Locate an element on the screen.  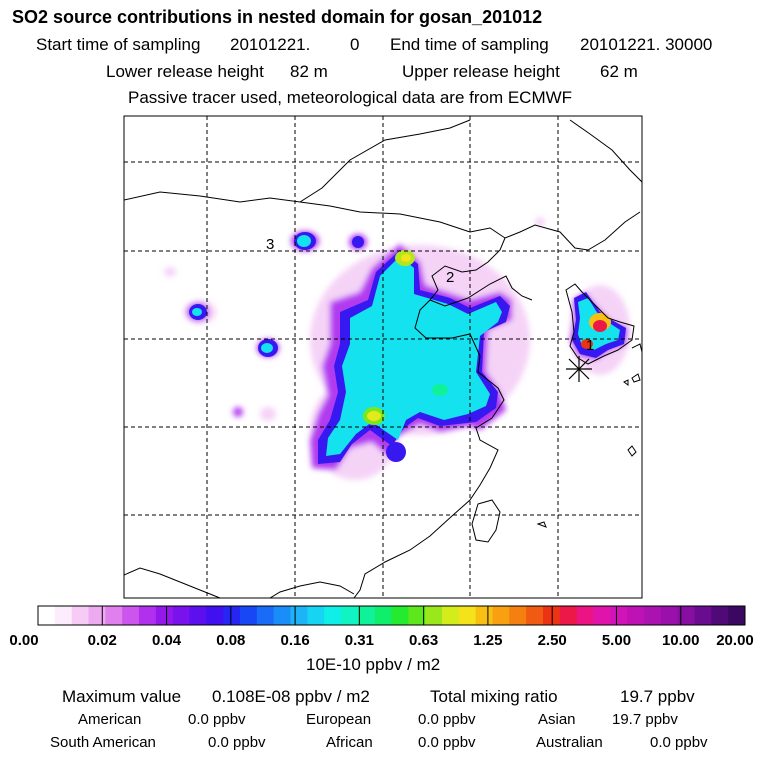
site-label-2: 2 is located at coordinates (450, 277).